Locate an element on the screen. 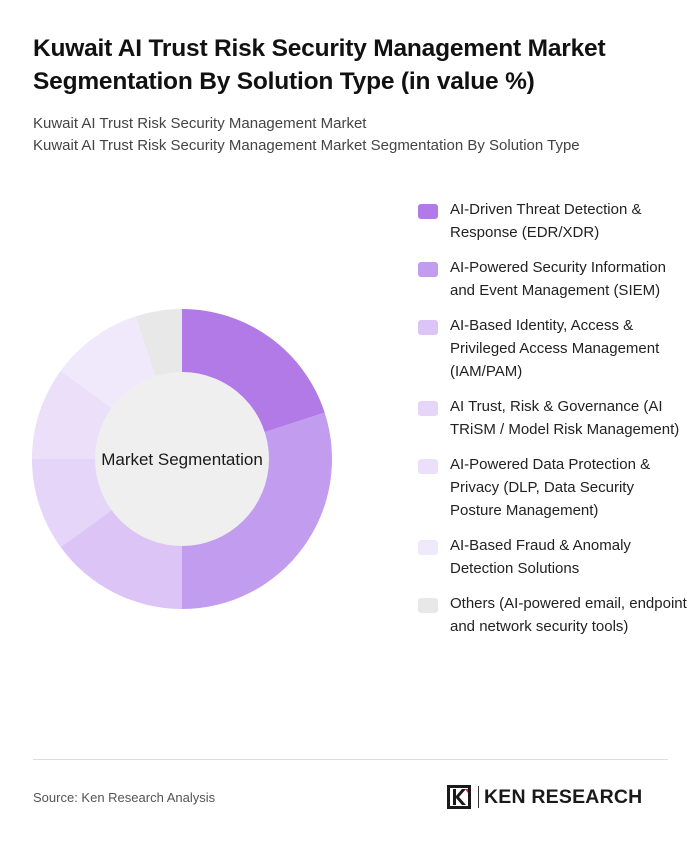 The height and width of the screenshot is (845, 700). brand-logo: KEN RESEARCH is located at coordinates (544, 797).